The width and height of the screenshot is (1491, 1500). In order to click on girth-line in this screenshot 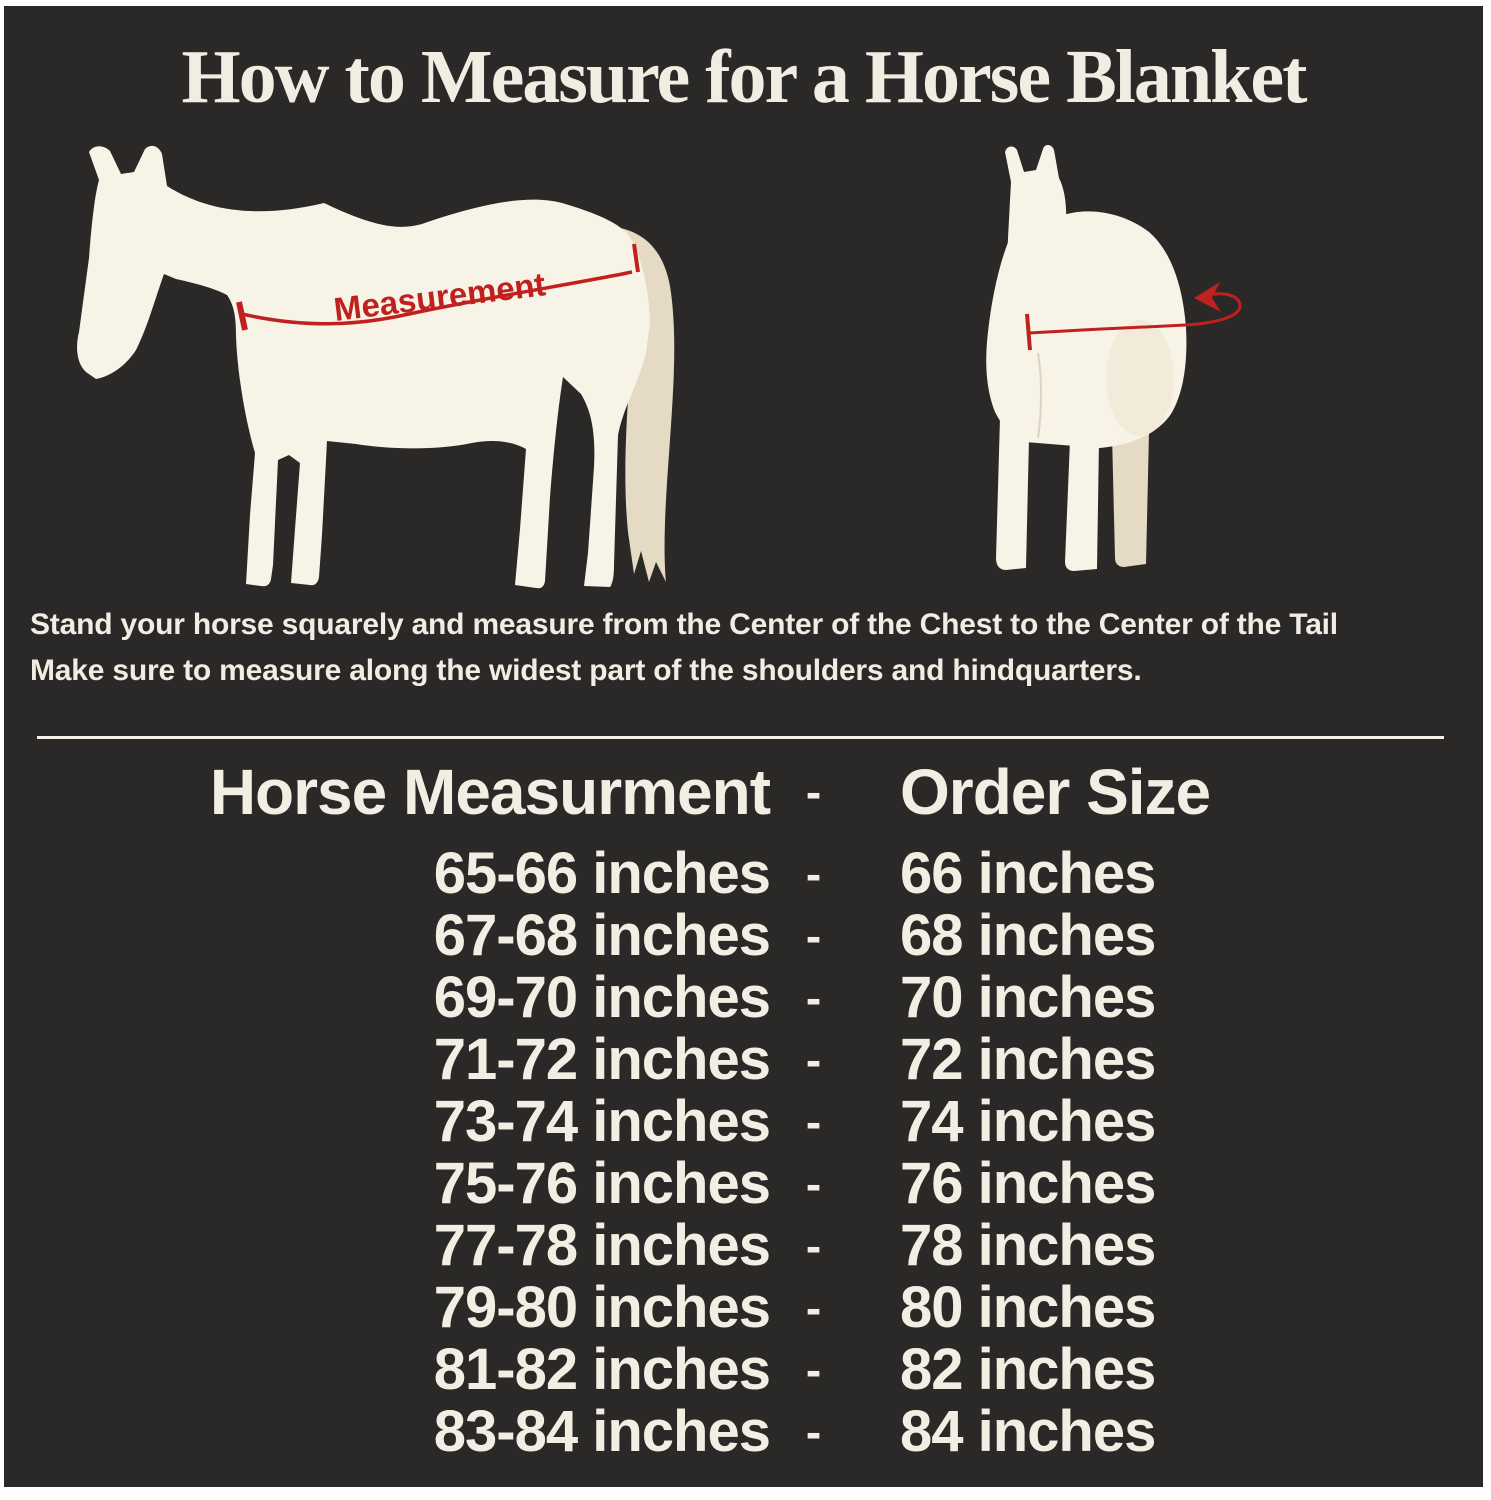, I will do `click(1135, 313)`.